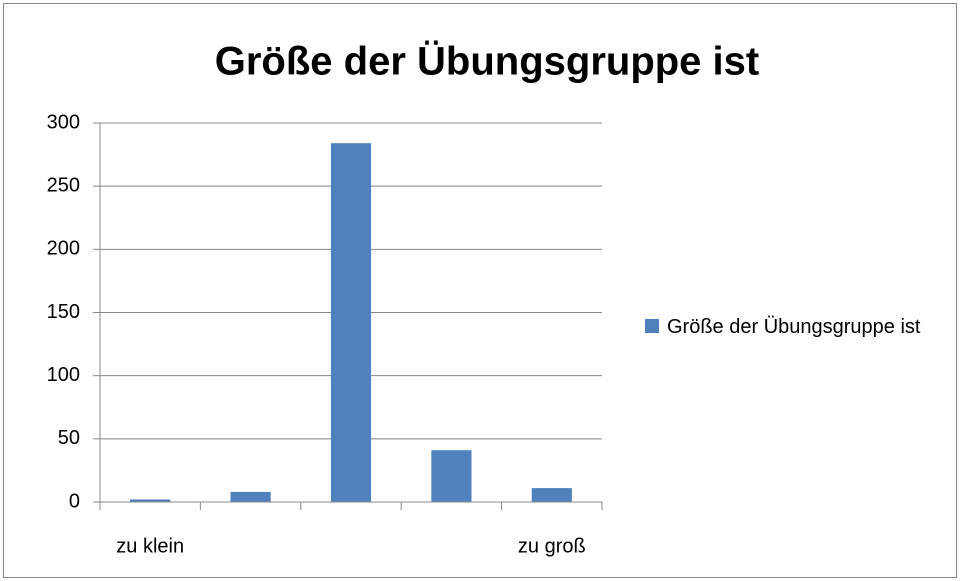 This screenshot has width=960, height=581. I want to click on x-tick-label: zu klein, so click(150, 546).